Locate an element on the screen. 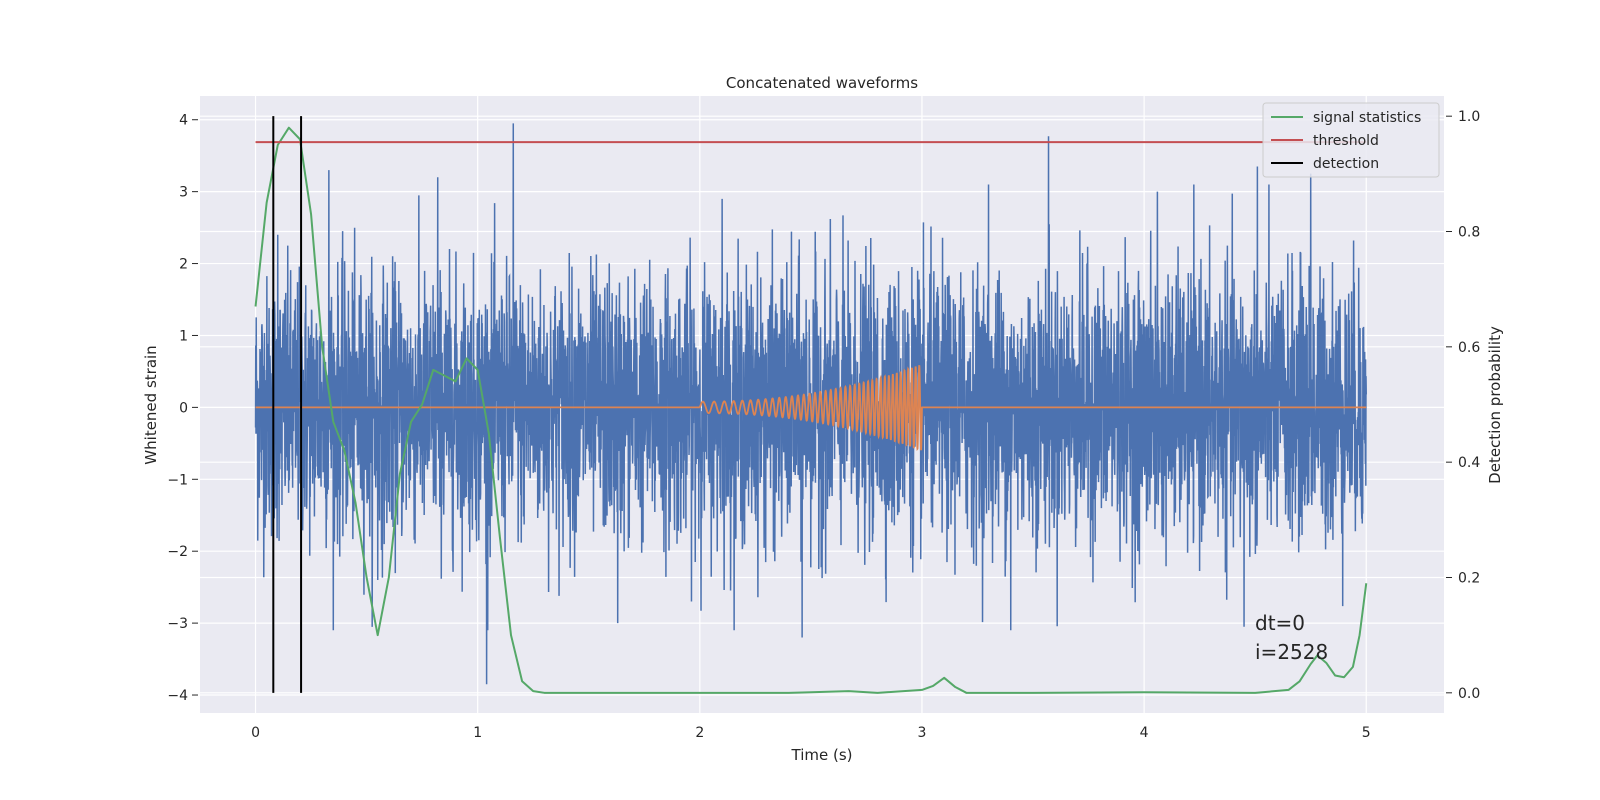  legend-box is located at coordinates (1351, 140).